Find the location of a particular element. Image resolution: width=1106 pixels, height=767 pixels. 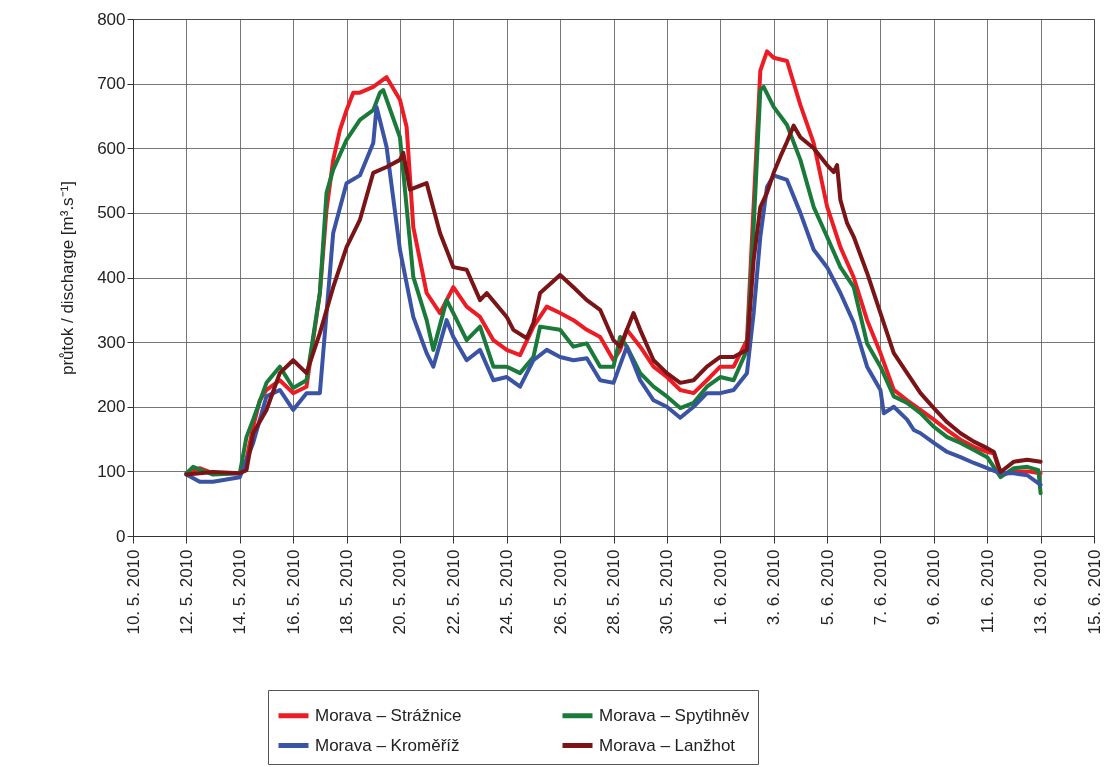

x-tick-label: 7. 6. 2010 is located at coordinates (880, 587).